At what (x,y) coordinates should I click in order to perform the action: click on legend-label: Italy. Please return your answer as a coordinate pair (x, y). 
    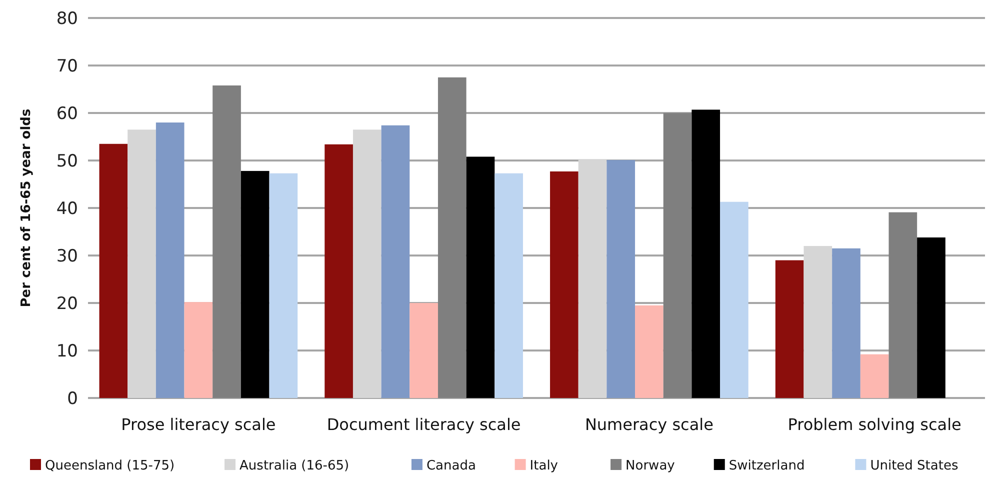
    Looking at the image, I should click on (544, 466).